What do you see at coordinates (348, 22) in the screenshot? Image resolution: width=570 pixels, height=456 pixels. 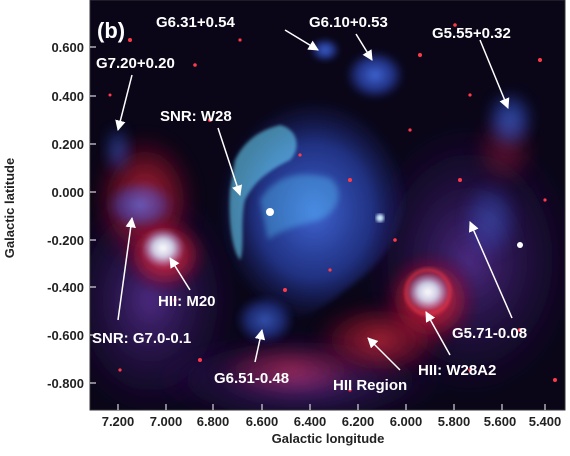 I see `label-g6-10: G6.10+0.53` at bounding box center [348, 22].